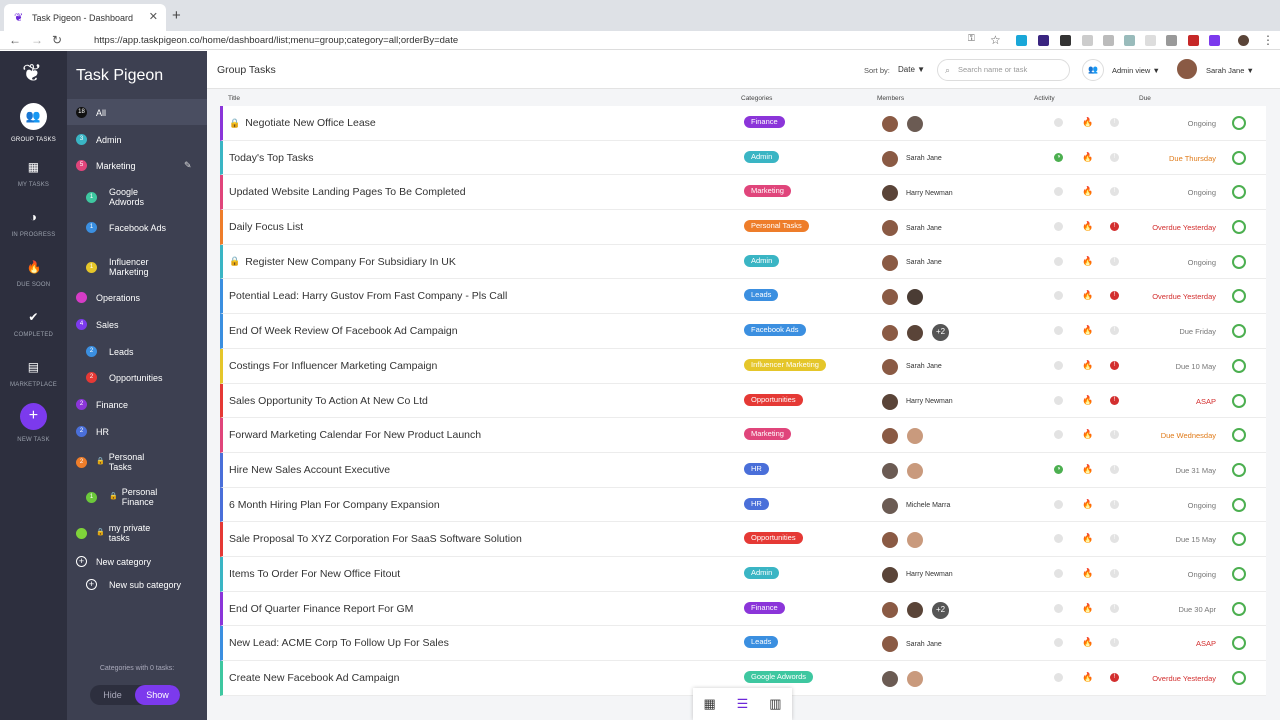  Describe the element at coordinates (1145, 98) in the screenshot. I see `col-due: Due` at that location.